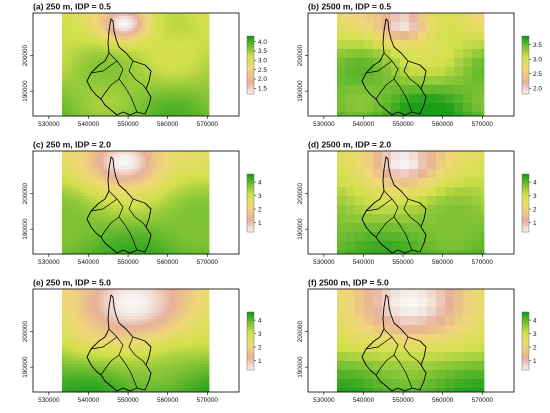  I want to click on x-tick-label: 570000, so click(483, 124).